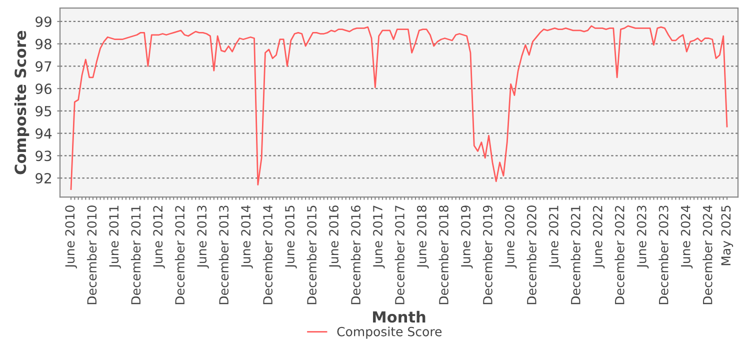 The height and width of the screenshot is (350, 750). What do you see at coordinates (44, 21) in the screenshot?
I see `y-tick-label: 99` at bounding box center [44, 21].